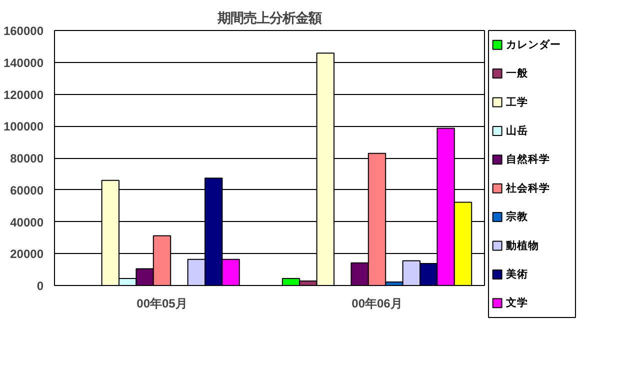 This screenshot has height=385, width=625. I want to click on y-tick-label: 100000, so click(23, 127).